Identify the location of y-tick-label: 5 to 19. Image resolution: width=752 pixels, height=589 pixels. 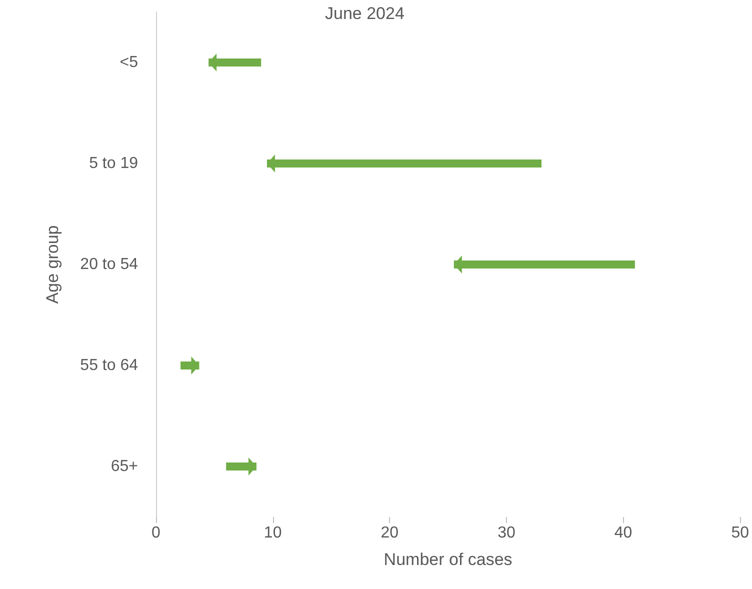
(113, 163).